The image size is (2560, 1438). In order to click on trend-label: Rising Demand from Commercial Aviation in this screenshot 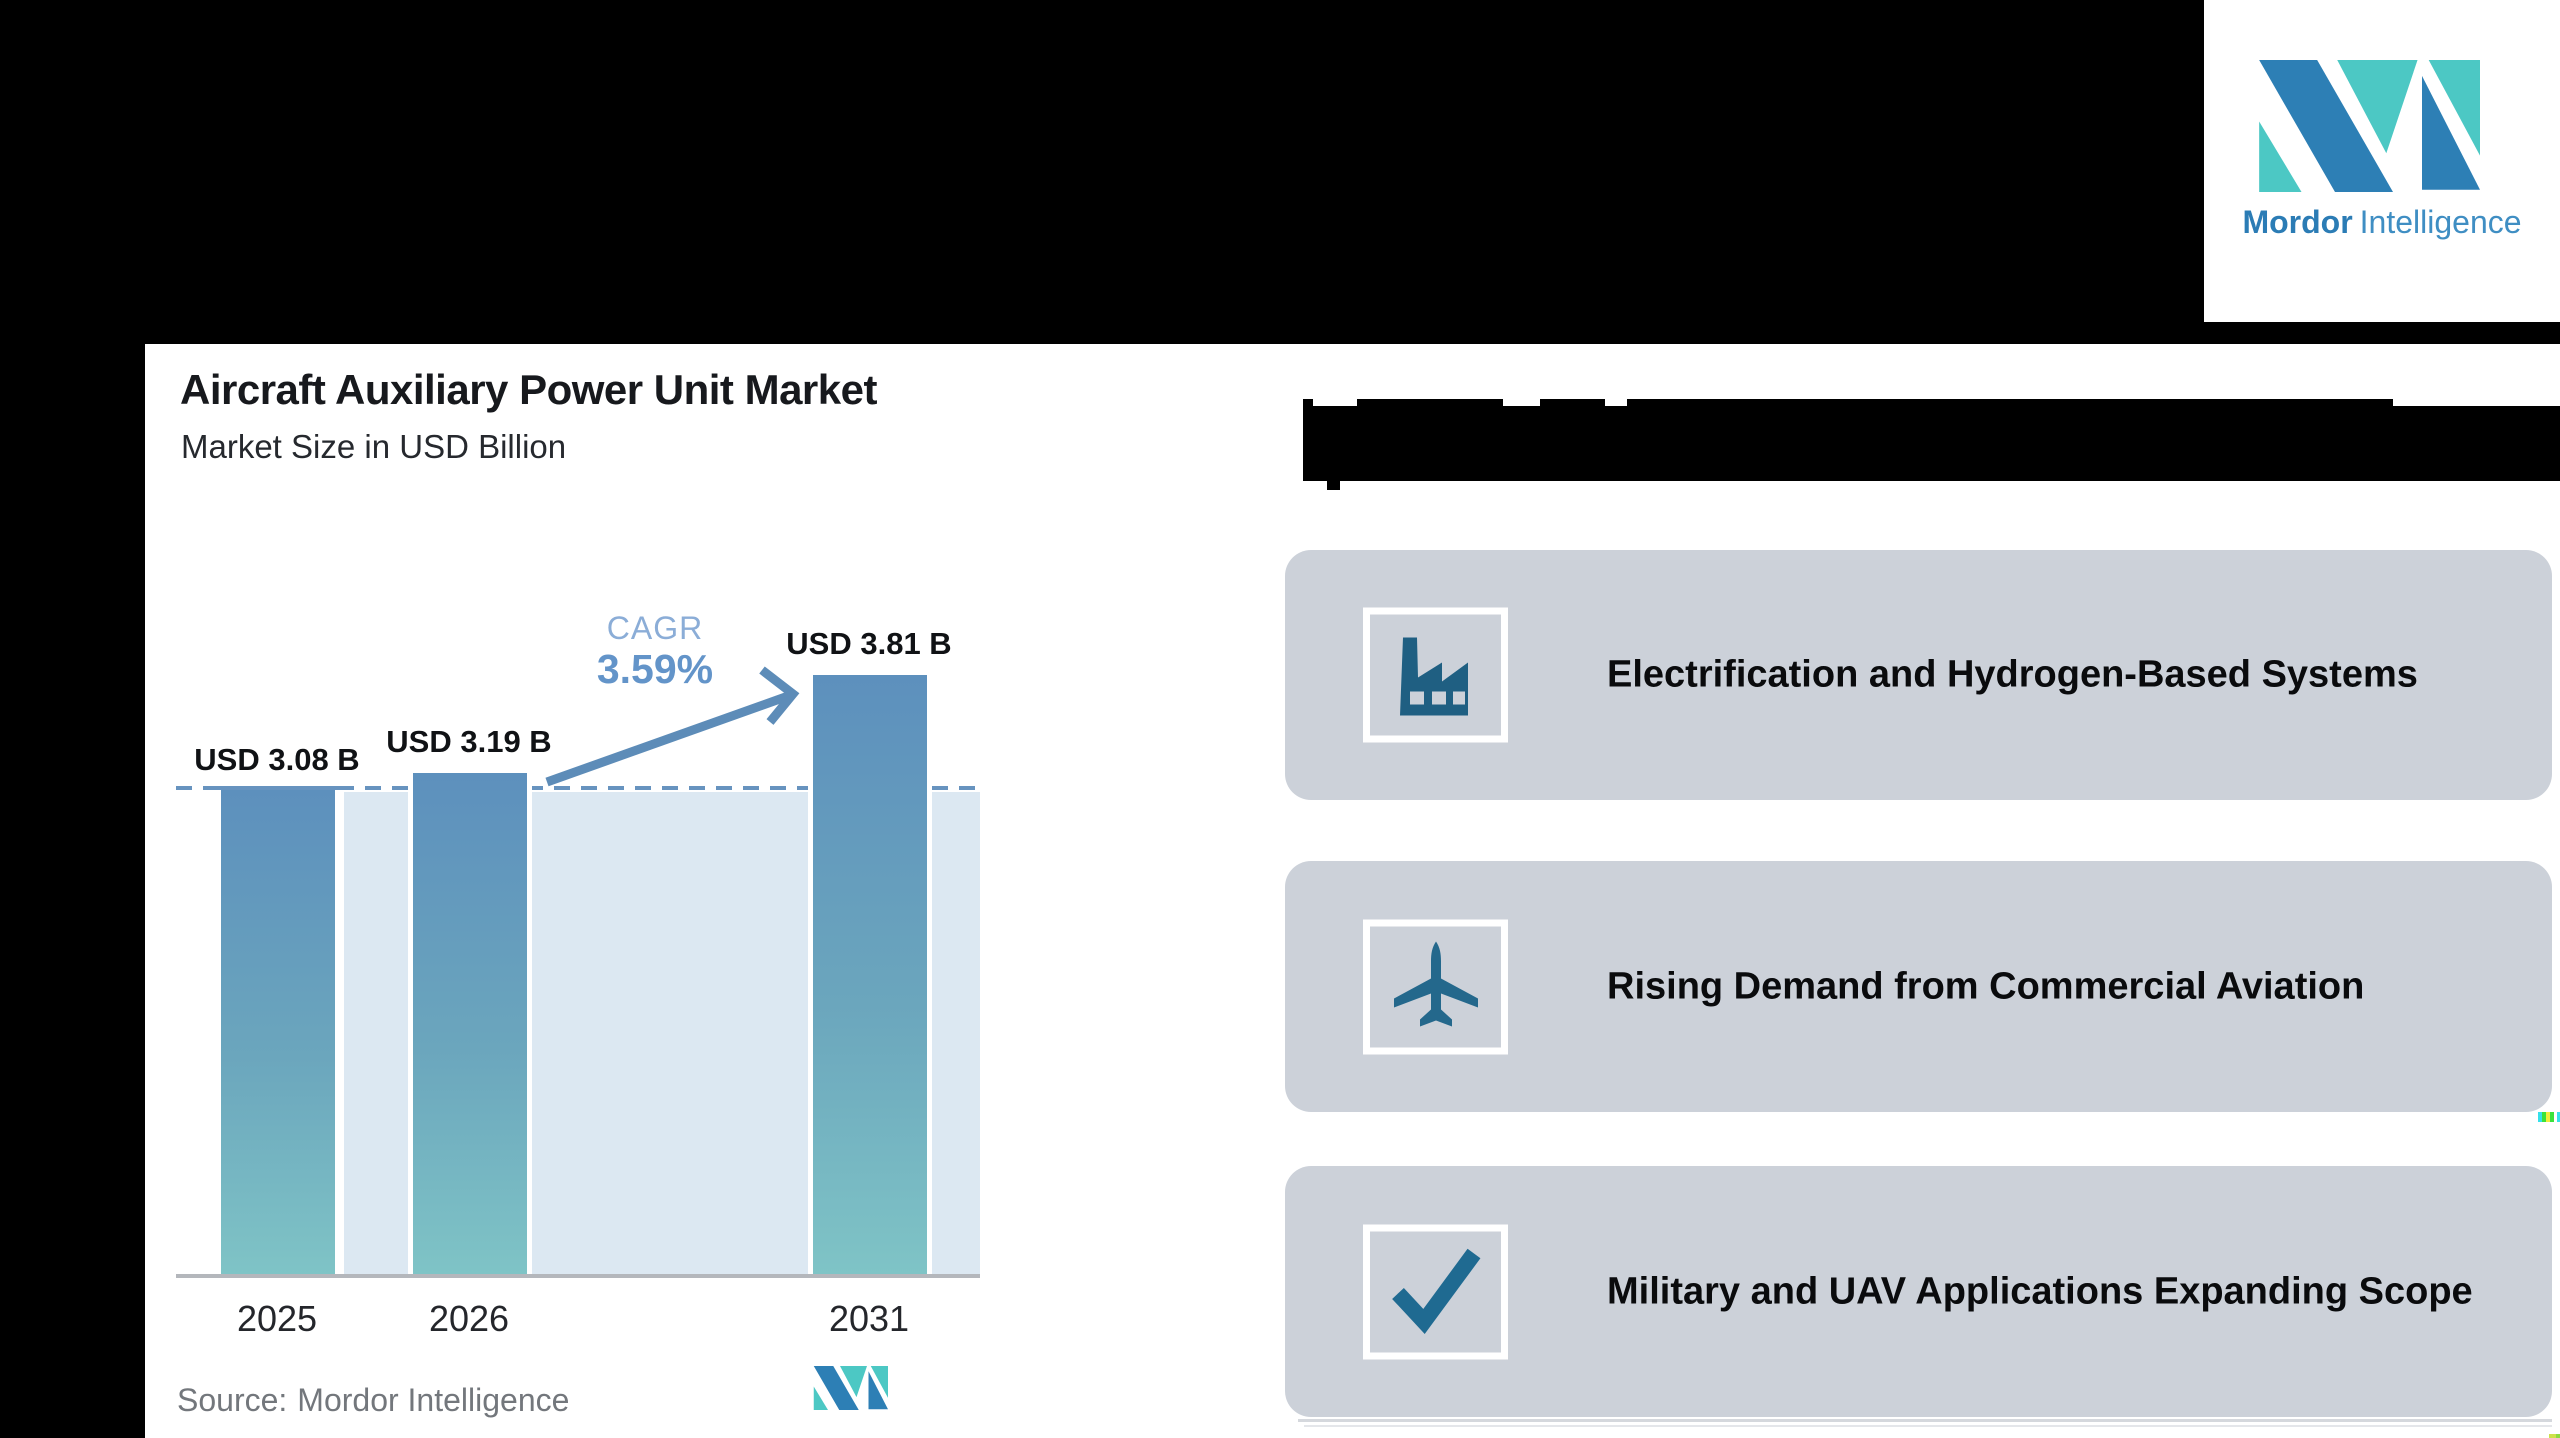, I will do `click(1986, 986)`.